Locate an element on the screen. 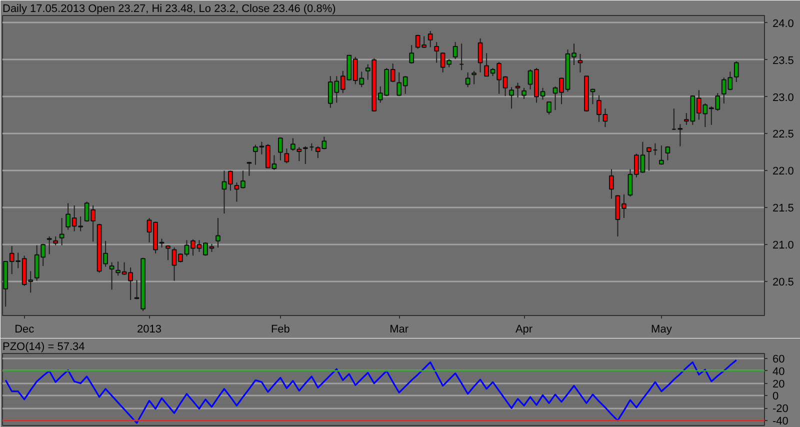  y-tick-label: 20.5 is located at coordinates (783, 282).